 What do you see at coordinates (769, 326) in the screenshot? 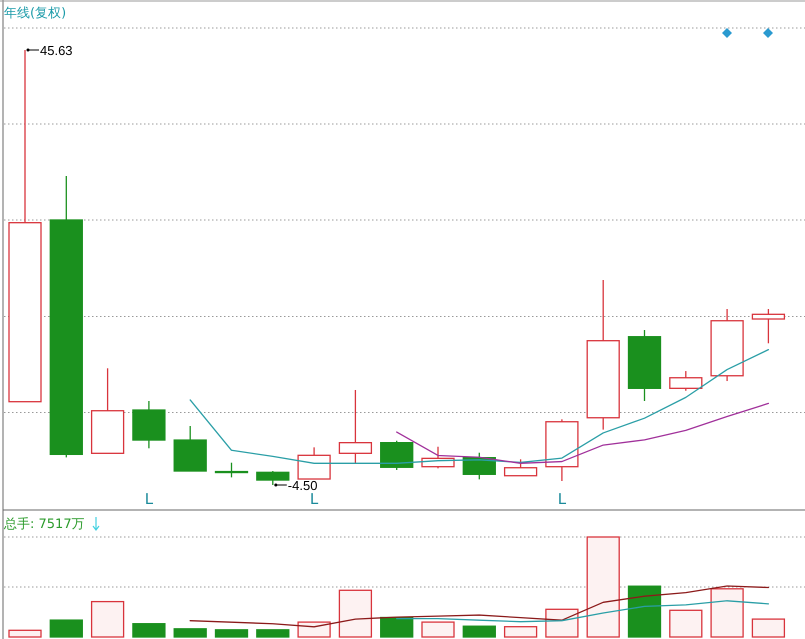
I see `candlestick` at bounding box center [769, 326].